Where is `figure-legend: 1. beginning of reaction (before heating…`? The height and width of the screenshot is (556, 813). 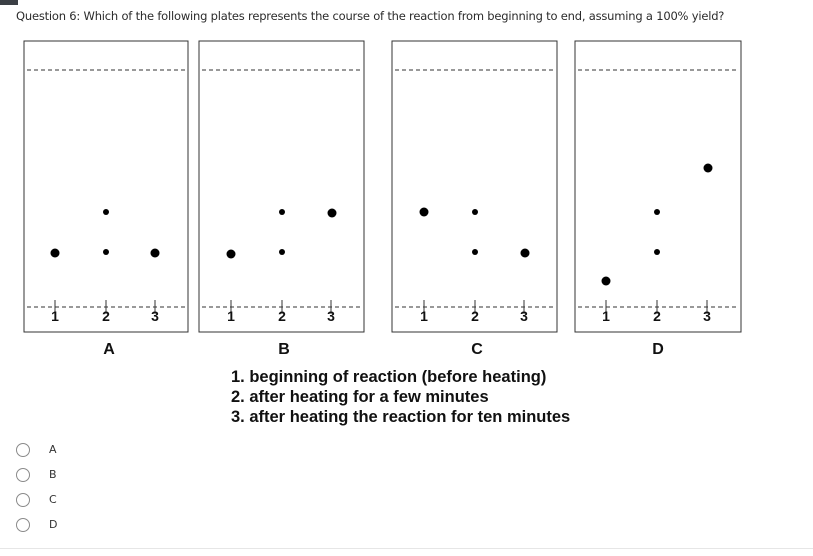
figure-legend: 1. beginning of reaction (before heating… is located at coordinates (400, 397).